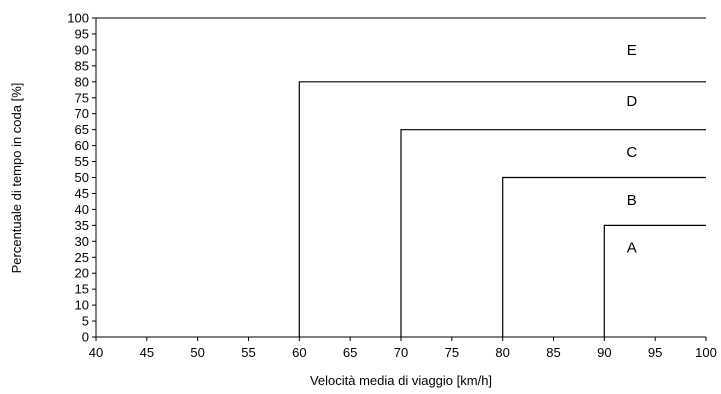  I want to click on x-tick-label: 95, so click(655, 352).